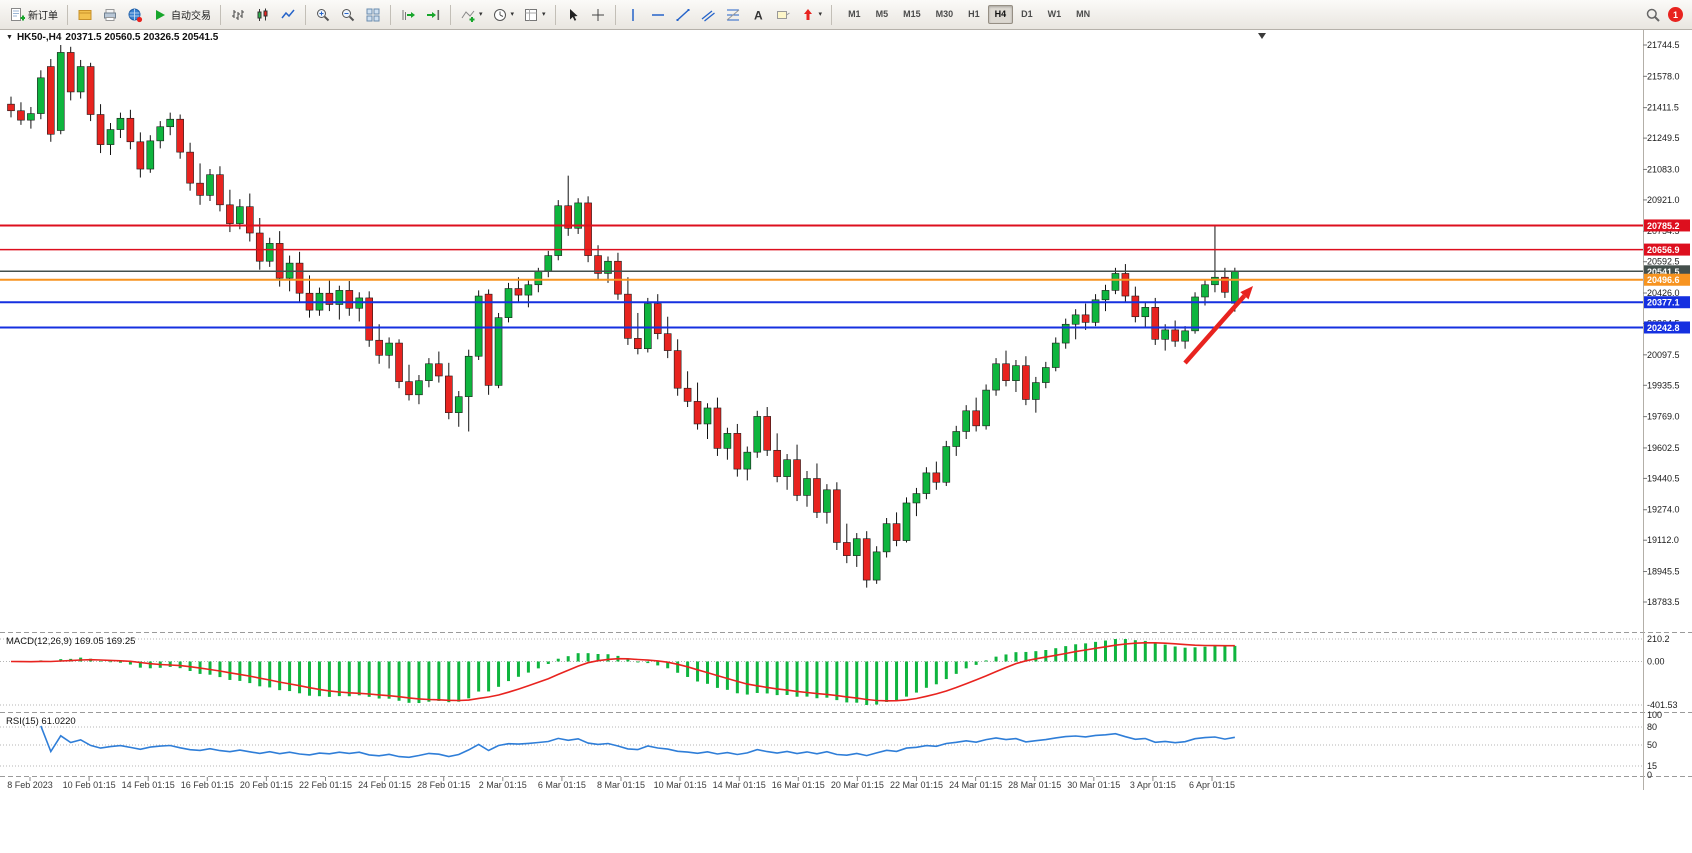  Describe the element at coordinates (85, 15) in the screenshot. I see `print-preview-button` at that location.